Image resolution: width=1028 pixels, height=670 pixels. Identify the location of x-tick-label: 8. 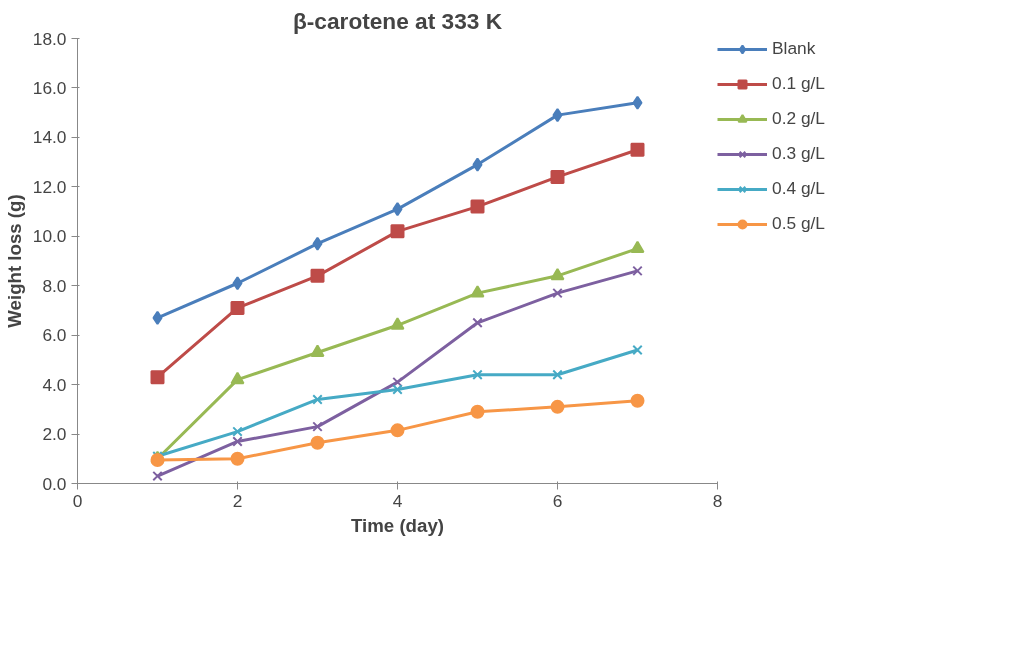
(717, 500).